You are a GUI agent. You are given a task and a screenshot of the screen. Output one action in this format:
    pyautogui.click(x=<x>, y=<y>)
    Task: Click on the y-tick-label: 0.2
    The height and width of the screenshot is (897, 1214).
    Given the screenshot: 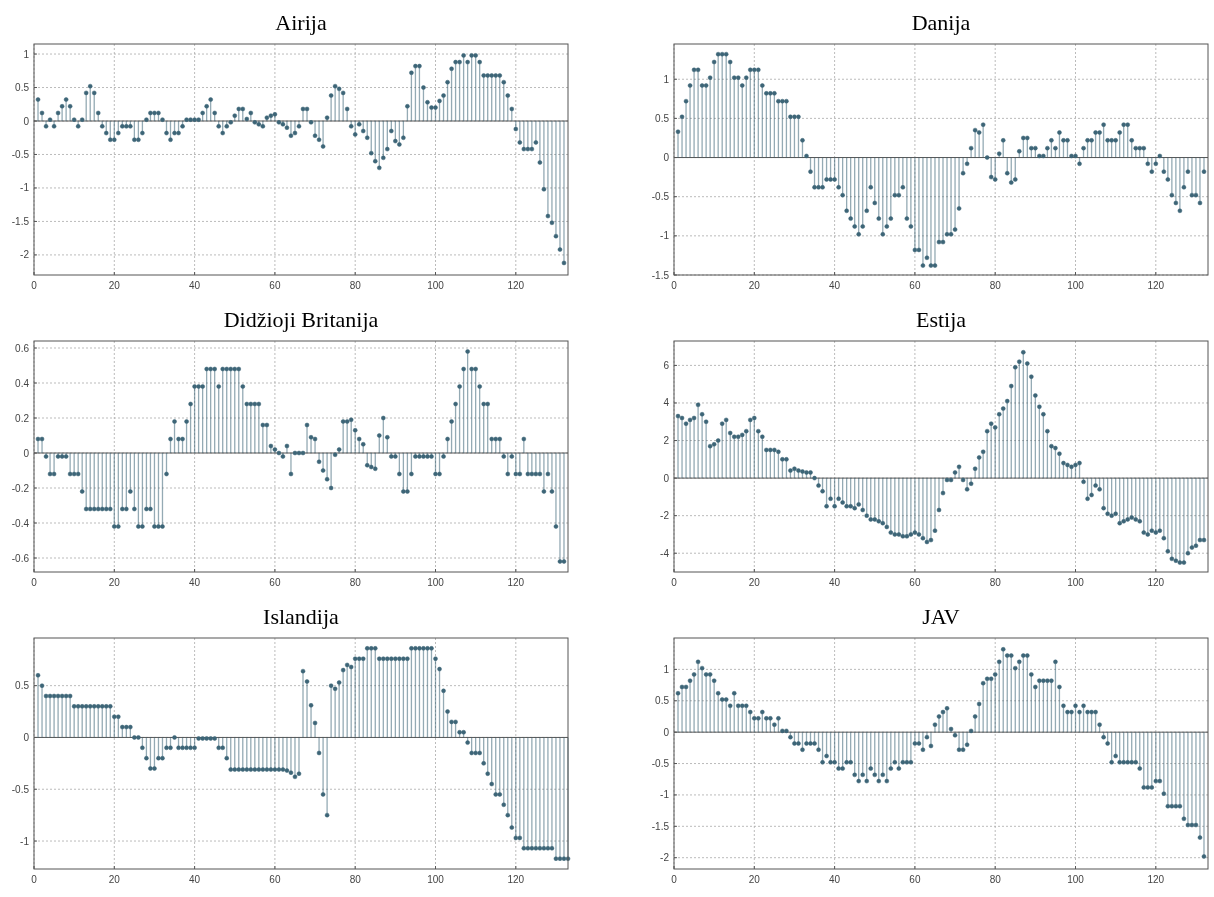 What is the action you would take?
    pyautogui.click(x=22, y=418)
    